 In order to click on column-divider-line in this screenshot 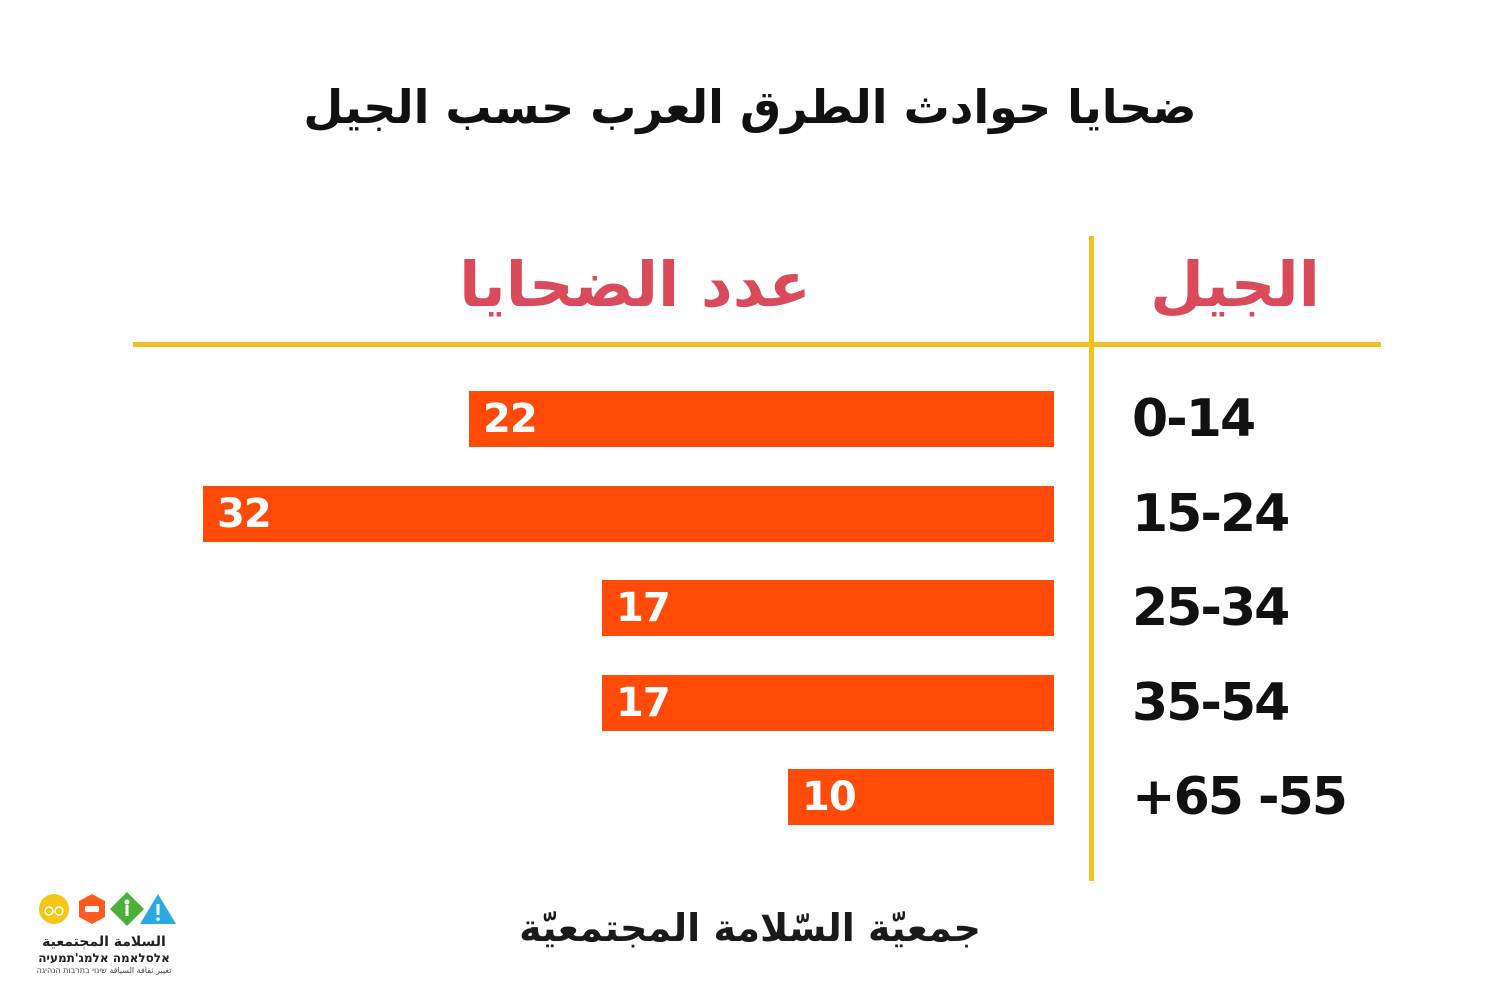, I will do `click(1091, 558)`.